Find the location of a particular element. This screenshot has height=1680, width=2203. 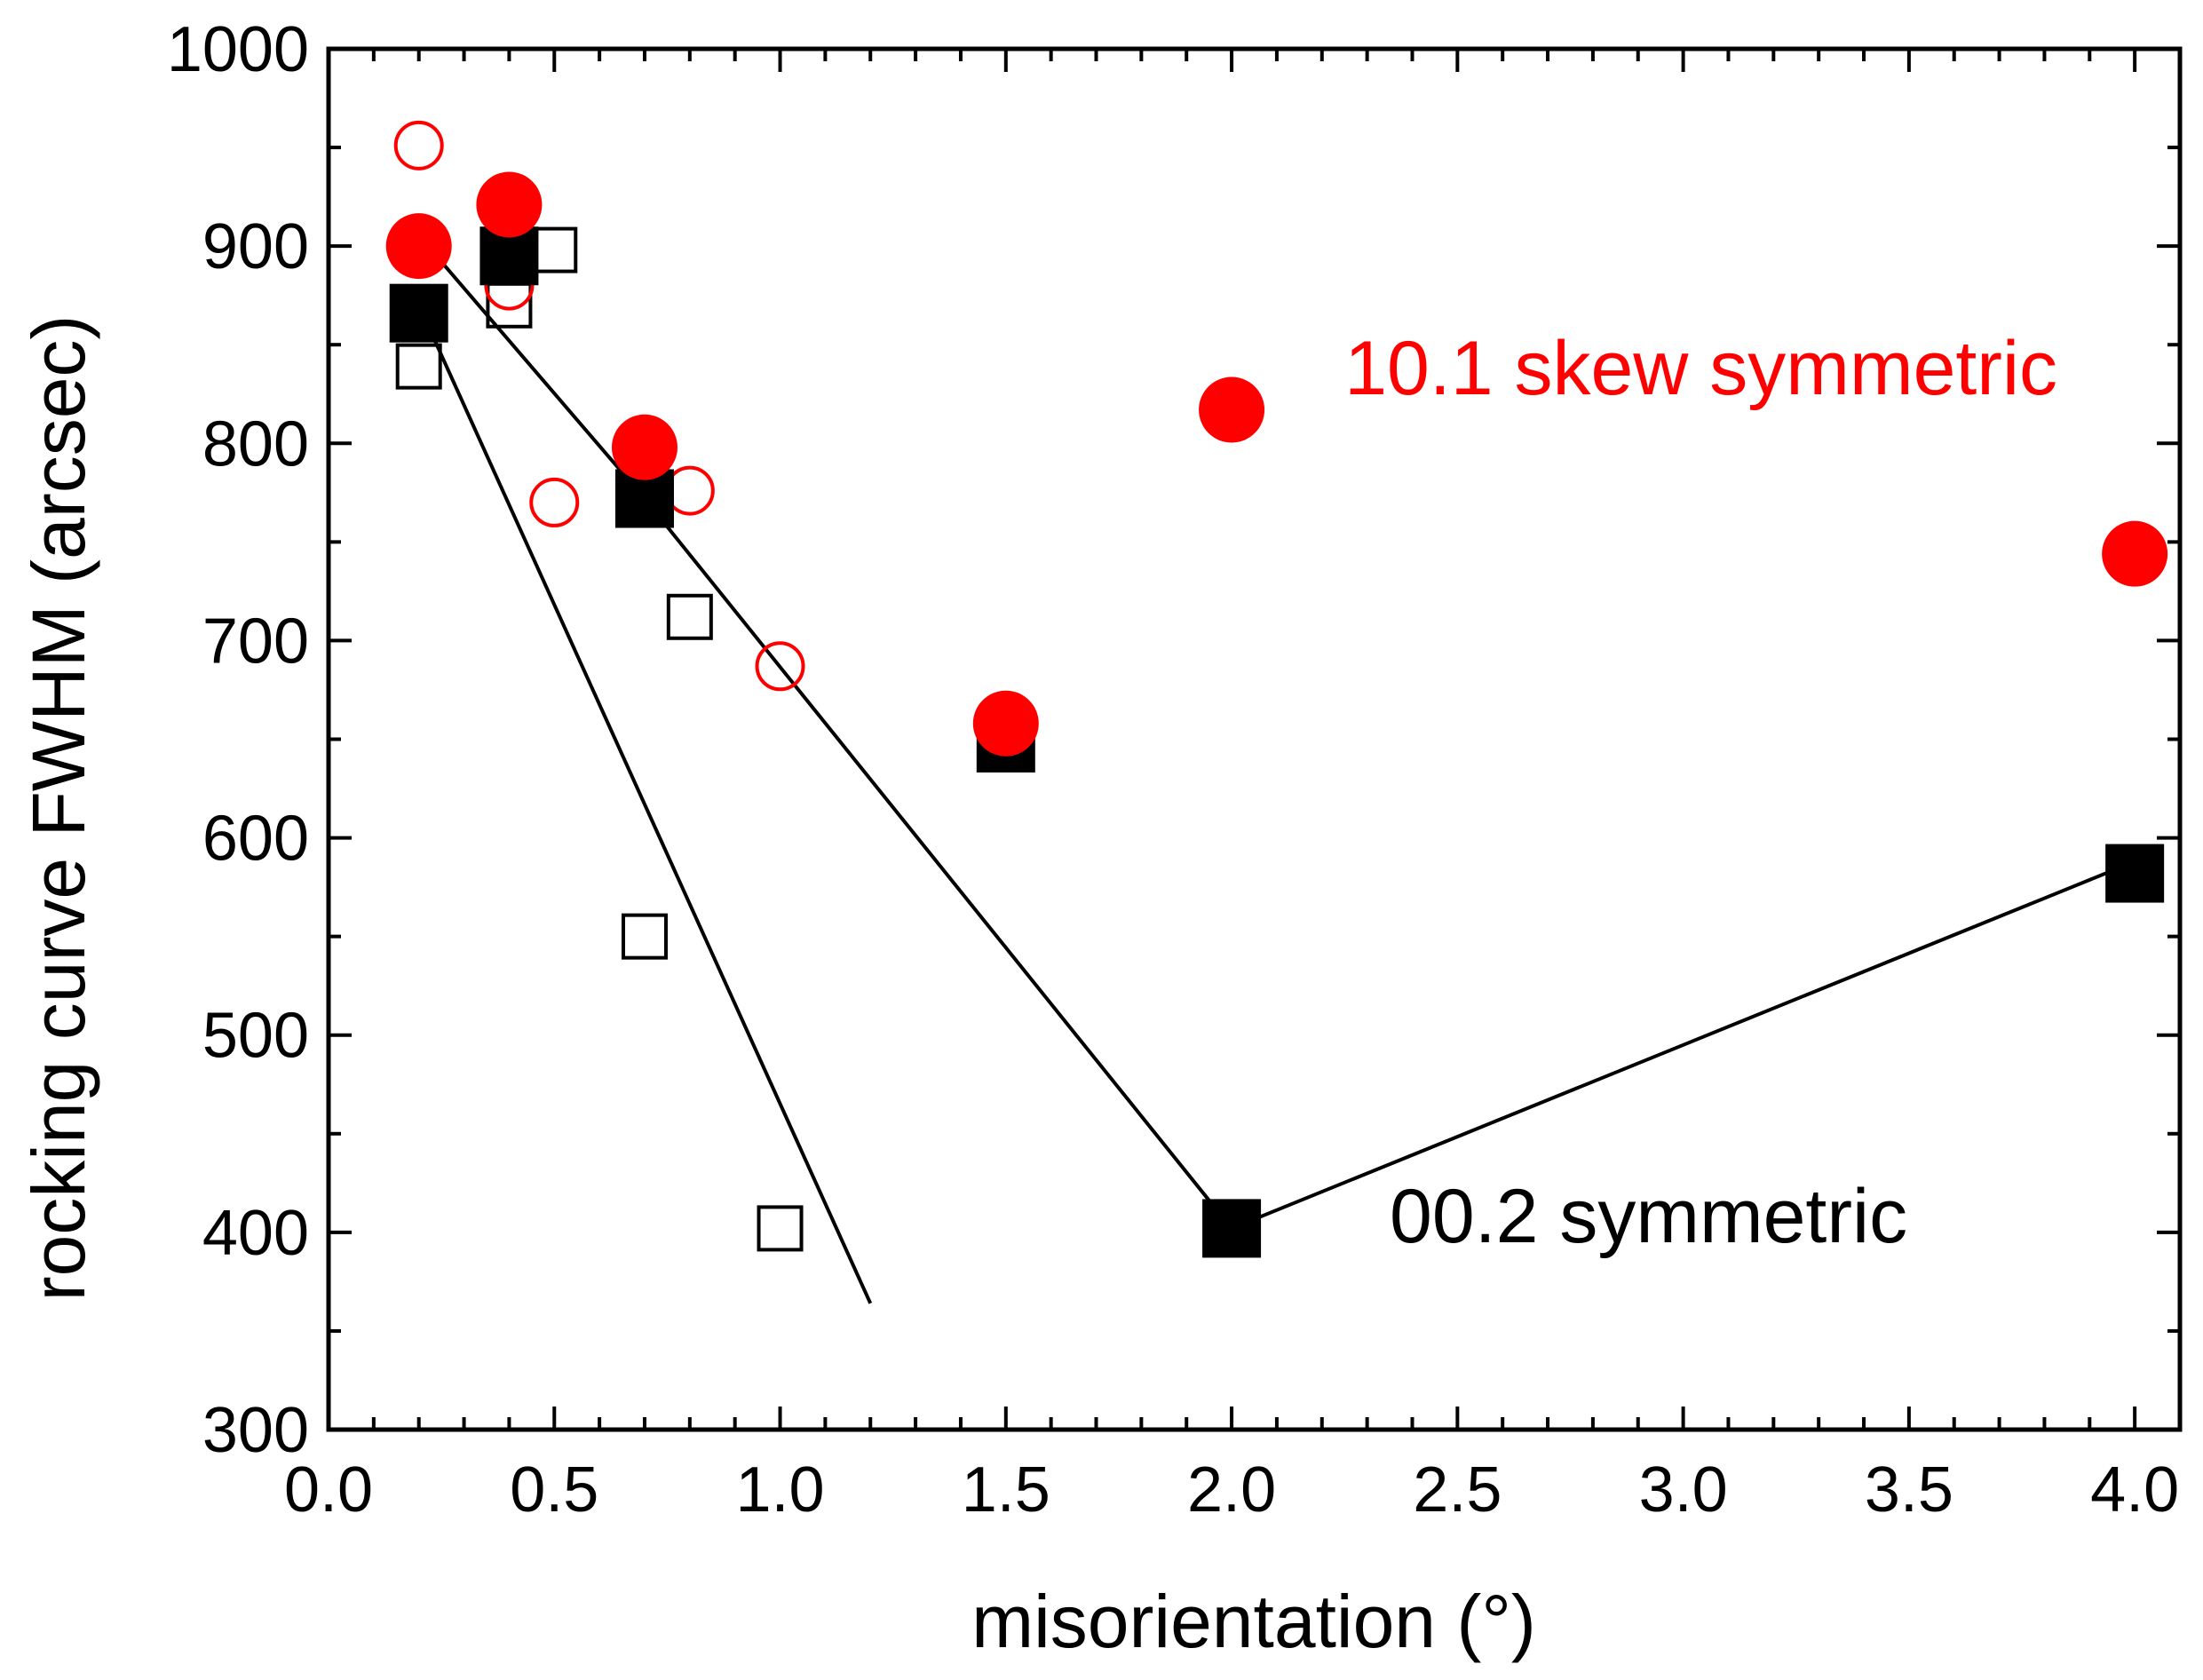

y-tick-label: 500 is located at coordinates (255, 1036).